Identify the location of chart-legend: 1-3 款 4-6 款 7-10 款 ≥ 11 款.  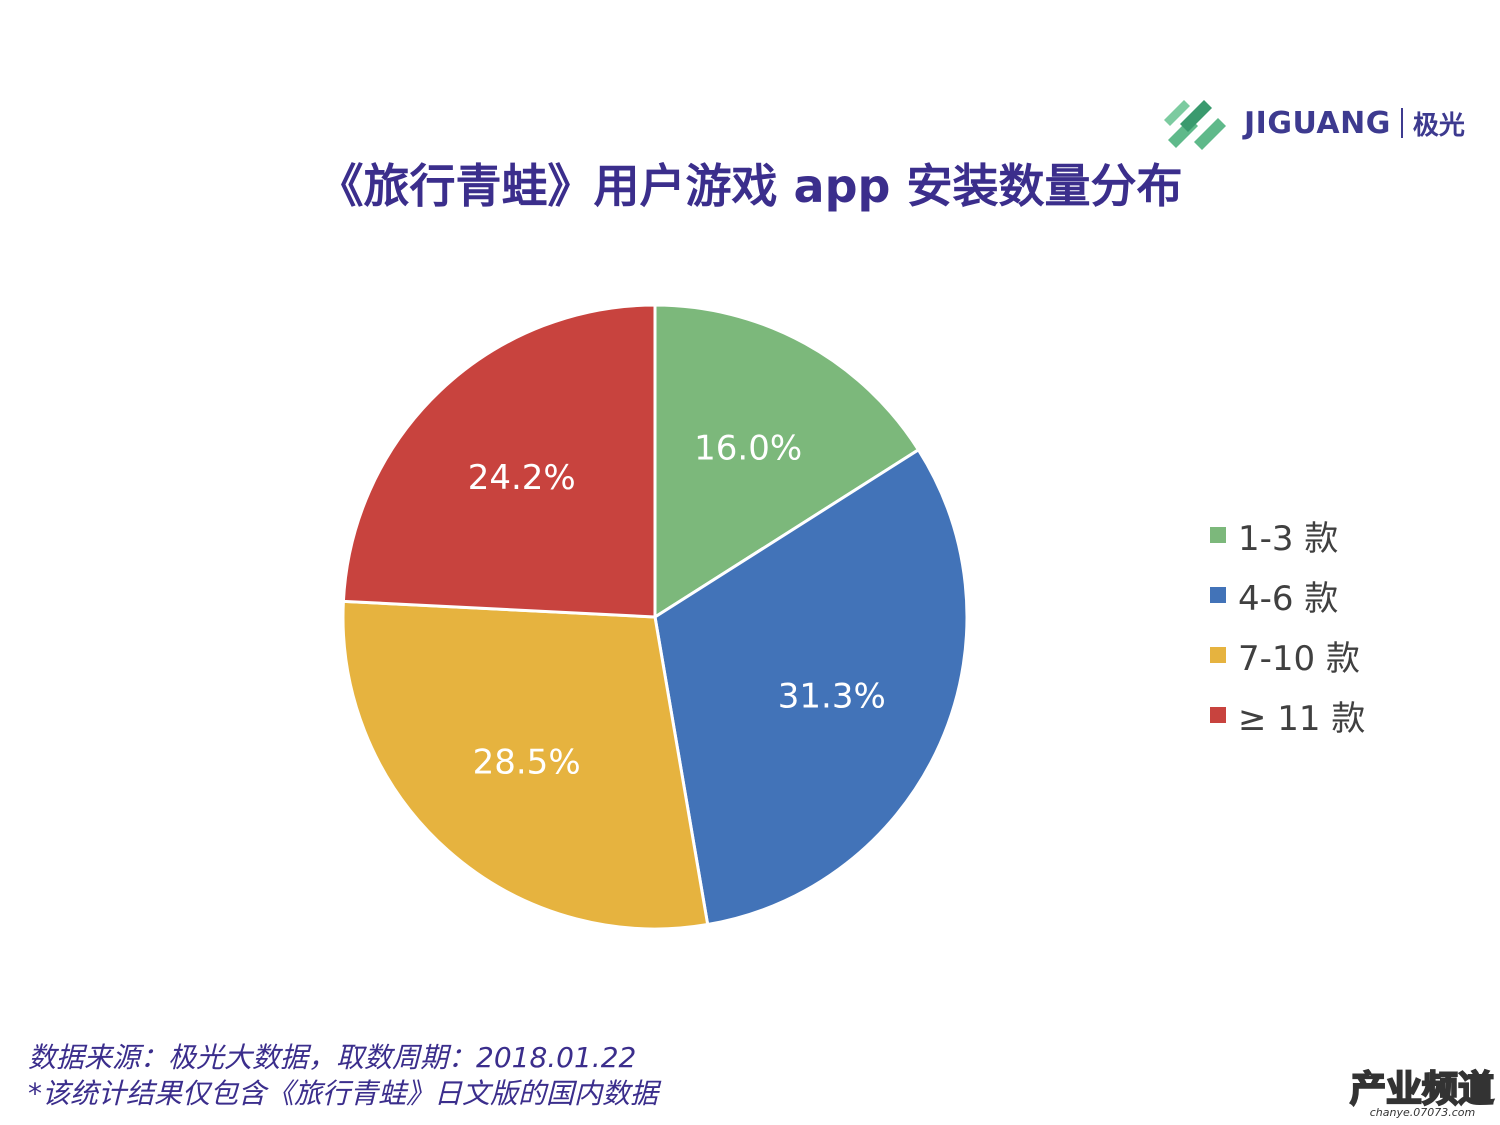
(1287, 625).